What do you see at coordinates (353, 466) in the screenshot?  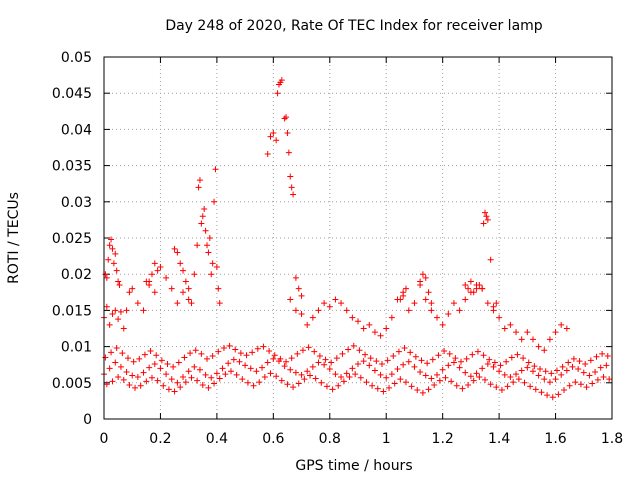 I see `x-axis-label: GPS time / hours` at bounding box center [353, 466].